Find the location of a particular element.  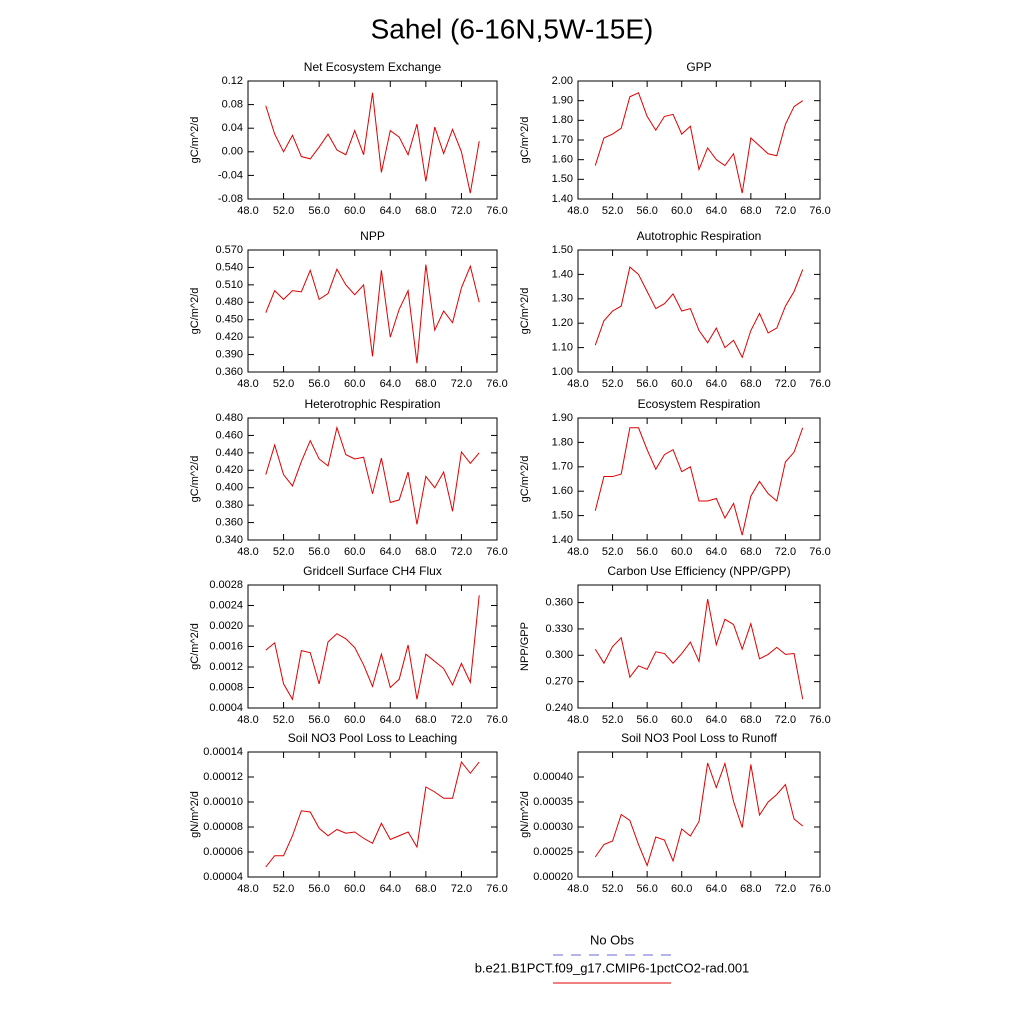

y-tick-label: 0.380 is located at coordinates (229, 505).